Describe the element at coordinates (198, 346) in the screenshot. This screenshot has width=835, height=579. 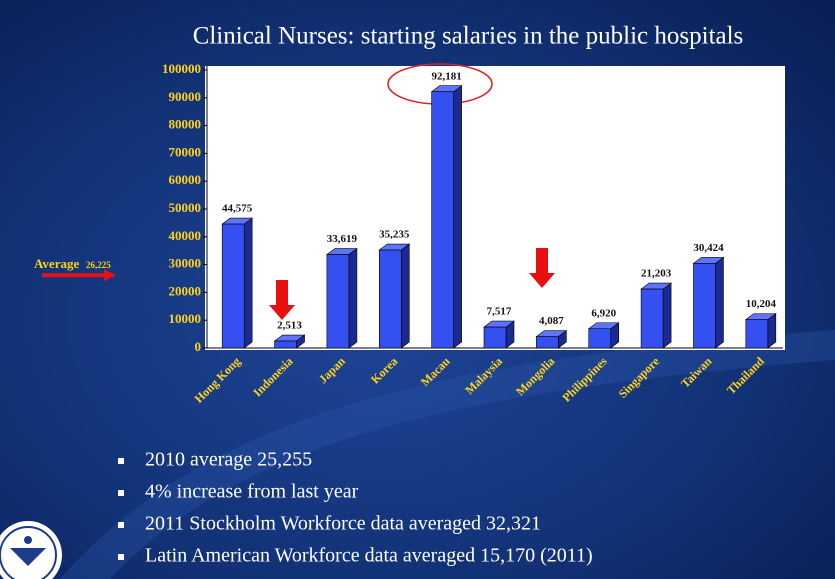
I see `y-tick-label: 0` at that location.